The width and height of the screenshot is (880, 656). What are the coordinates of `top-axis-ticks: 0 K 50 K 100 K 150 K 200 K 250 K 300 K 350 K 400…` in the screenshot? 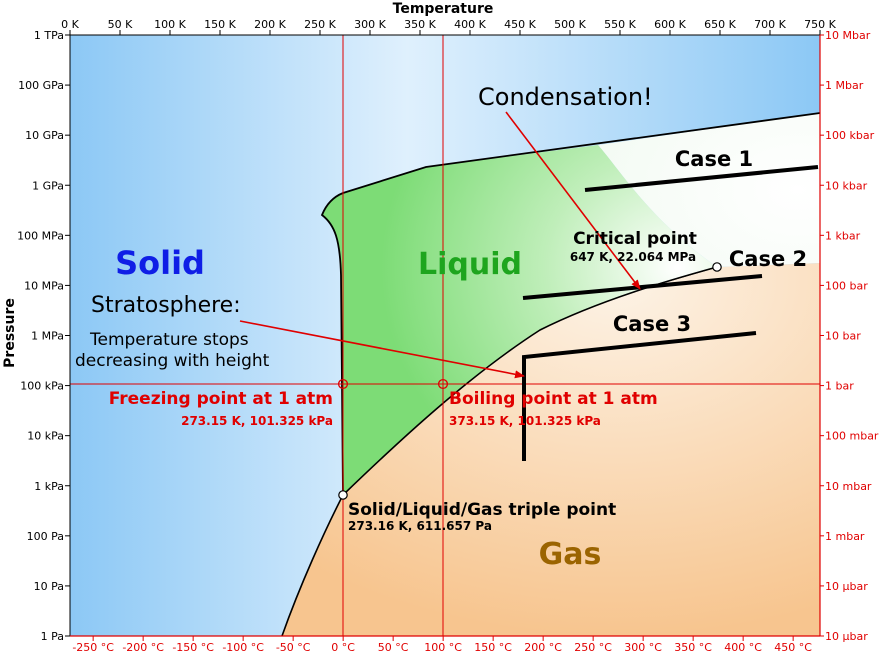 It's located at (449, 26).